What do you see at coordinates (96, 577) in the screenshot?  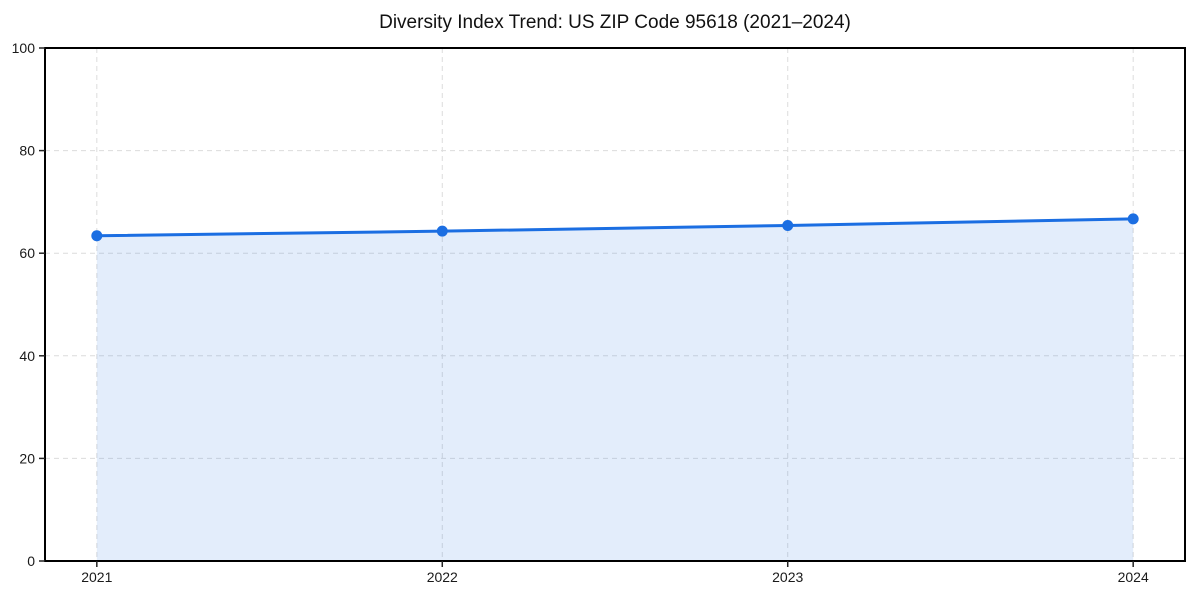 I see `x-tick-label: 2021` at bounding box center [96, 577].